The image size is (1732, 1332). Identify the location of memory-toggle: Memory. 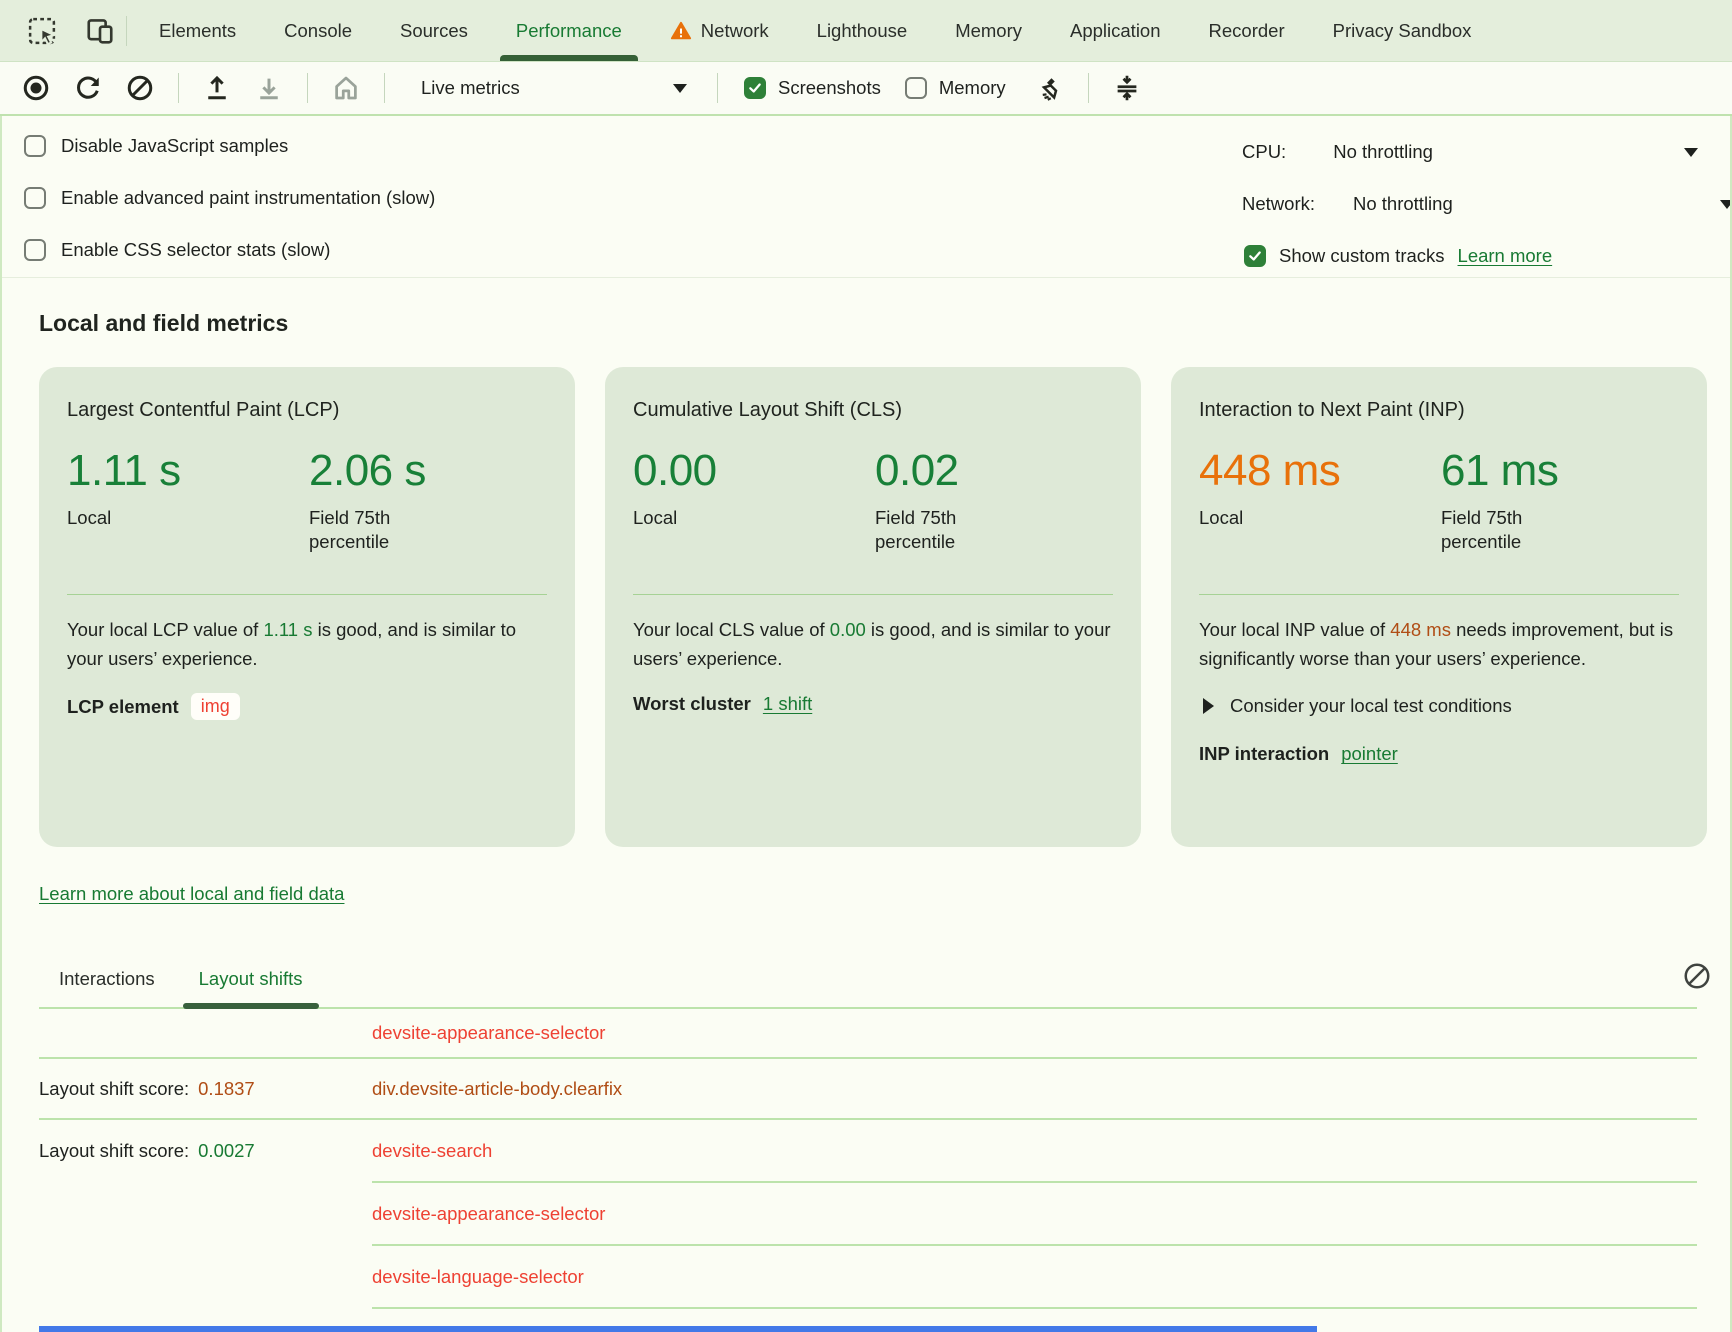
(955, 88).